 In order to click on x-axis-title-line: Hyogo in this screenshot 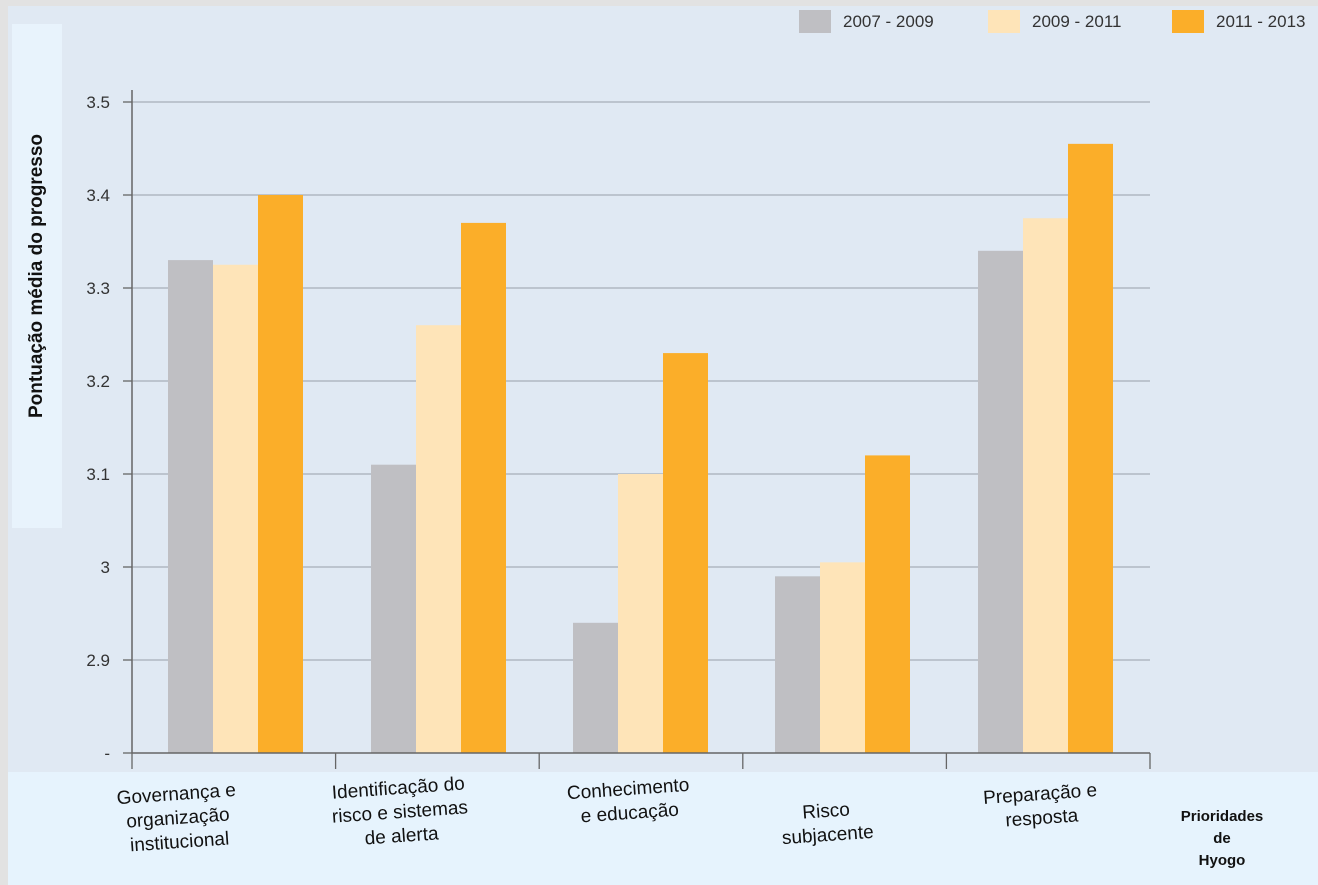, I will do `click(1222, 860)`.